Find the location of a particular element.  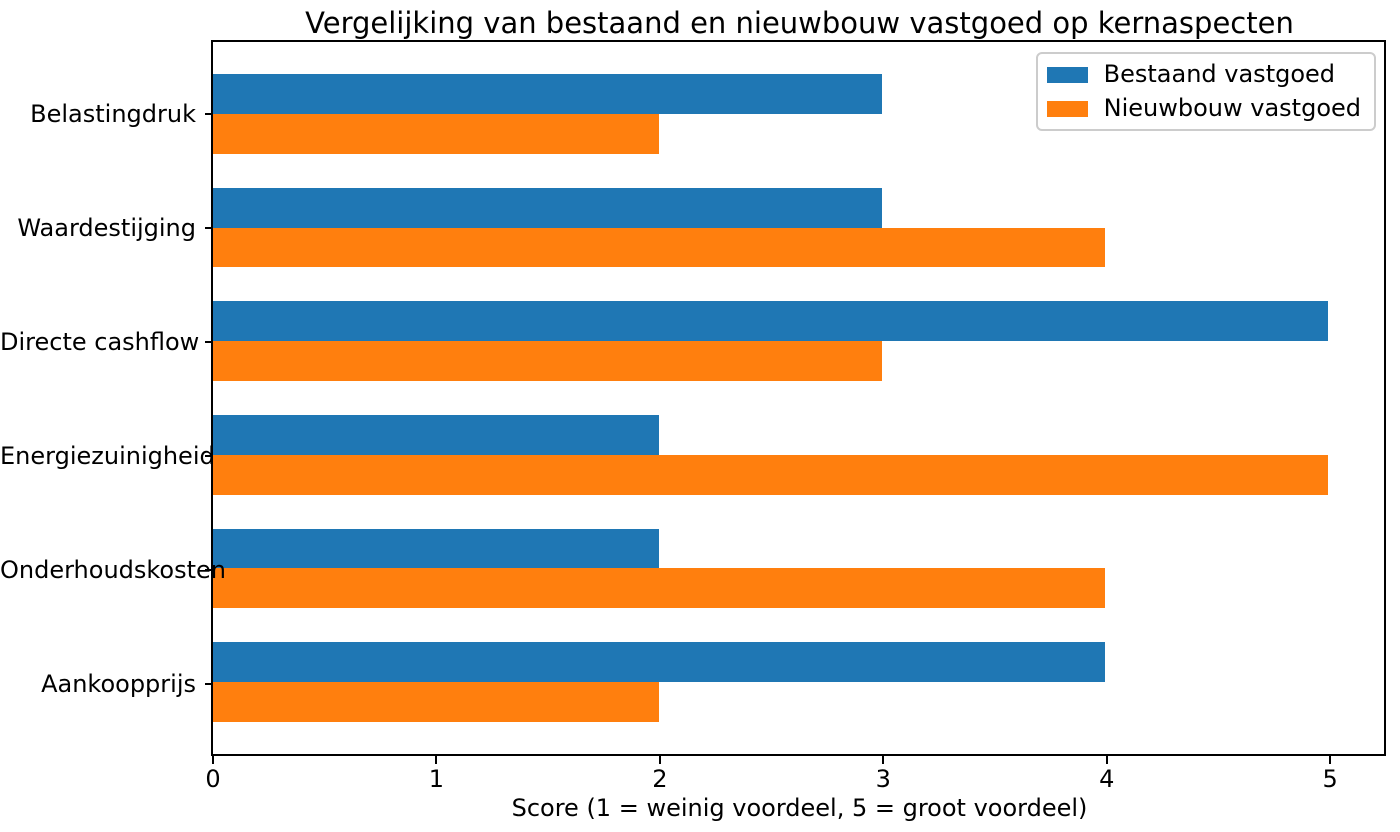

xtick-label-4: 4 is located at coordinates (1107, 779).